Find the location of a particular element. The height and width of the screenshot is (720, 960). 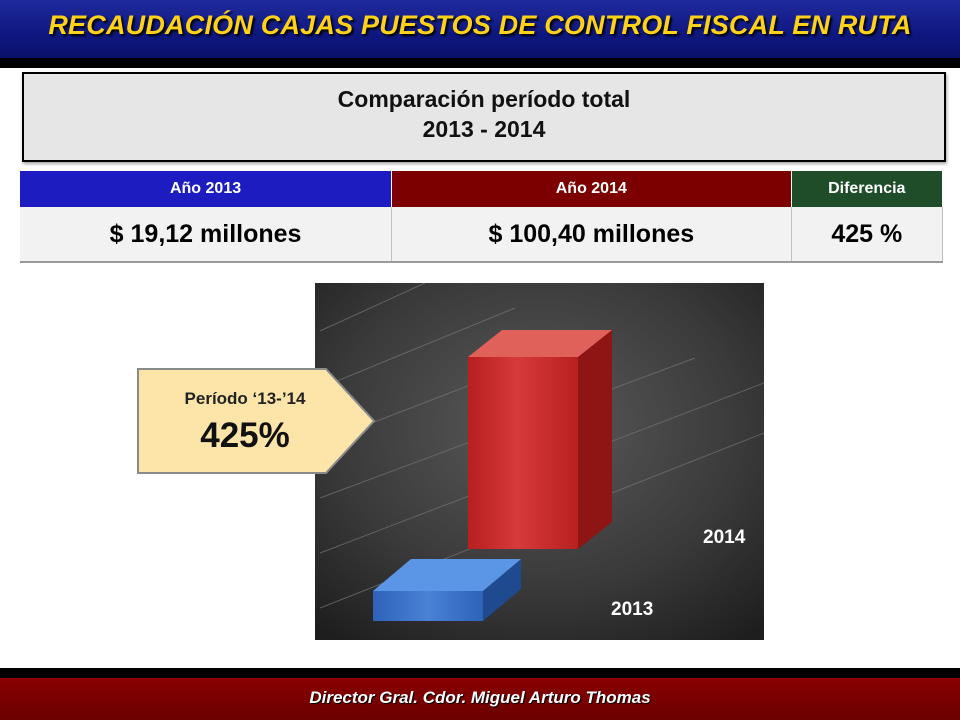

comparison-box: Comparación período total 2013 - 2014 is located at coordinates (484, 117).